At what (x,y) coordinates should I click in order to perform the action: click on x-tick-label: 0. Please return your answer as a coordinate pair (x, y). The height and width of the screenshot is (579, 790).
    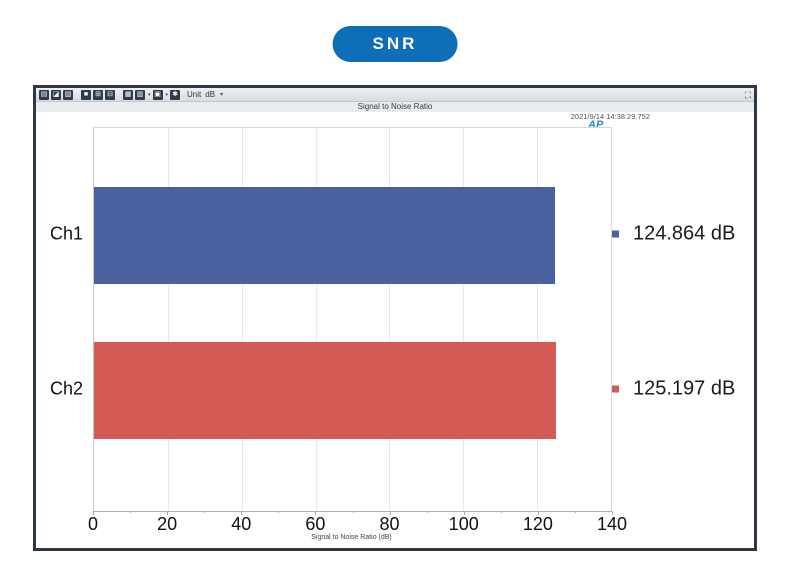
    Looking at the image, I should click on (93, 524).